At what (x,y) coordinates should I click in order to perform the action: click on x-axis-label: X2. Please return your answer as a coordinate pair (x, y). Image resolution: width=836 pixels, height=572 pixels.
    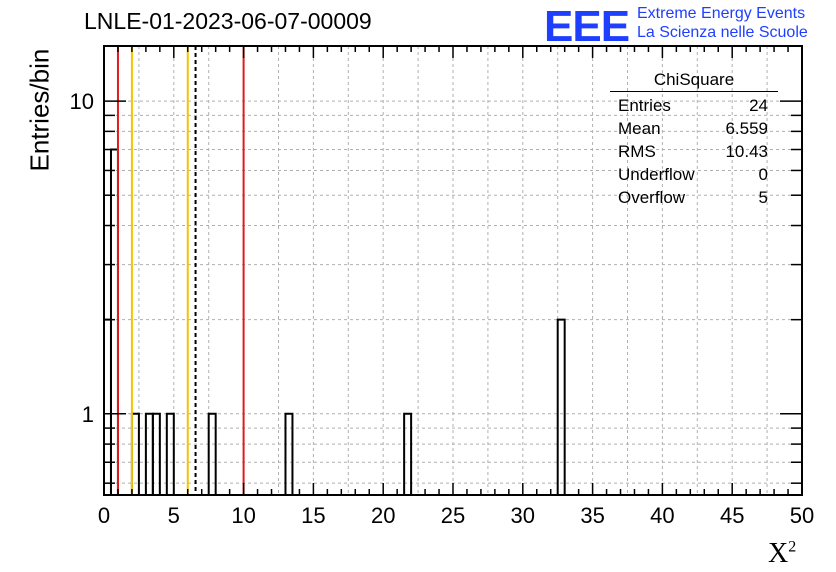
    Looking at the image, I should click on (782, 554).